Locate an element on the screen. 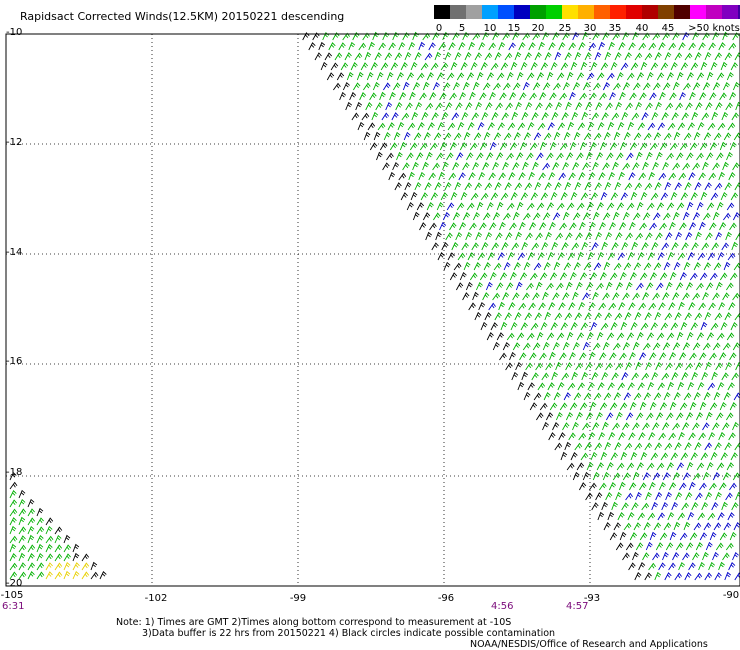 Image resolution: width=740 pixels, height=650 pixels. lon-label: -105 is located at coordinates (12, 595).